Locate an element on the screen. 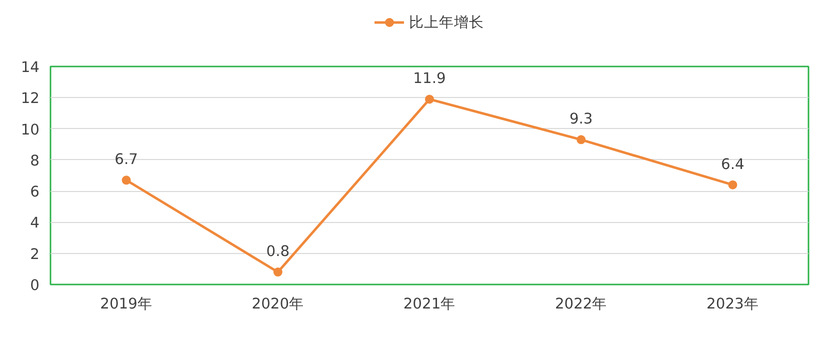 The height and width of the screenshot is (337, 832). y-tick-label: 10 is located at coordinates (30, 129).